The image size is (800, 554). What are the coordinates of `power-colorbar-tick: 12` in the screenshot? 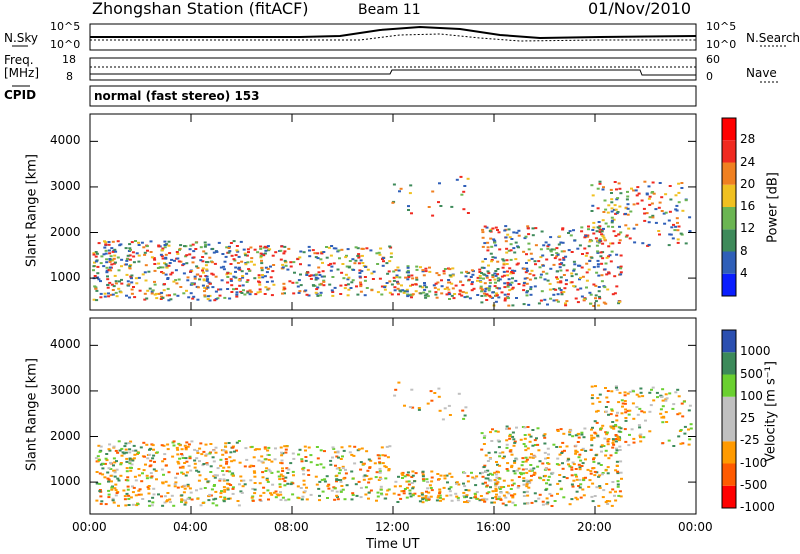 It's located at (748, 228).